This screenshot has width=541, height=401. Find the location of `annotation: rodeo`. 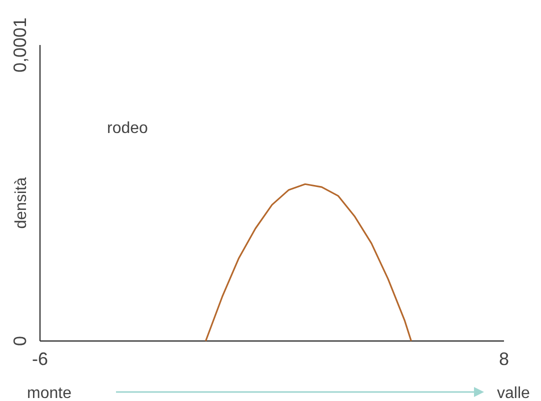

annotation: rodeo is located at coordinates (127, 128).